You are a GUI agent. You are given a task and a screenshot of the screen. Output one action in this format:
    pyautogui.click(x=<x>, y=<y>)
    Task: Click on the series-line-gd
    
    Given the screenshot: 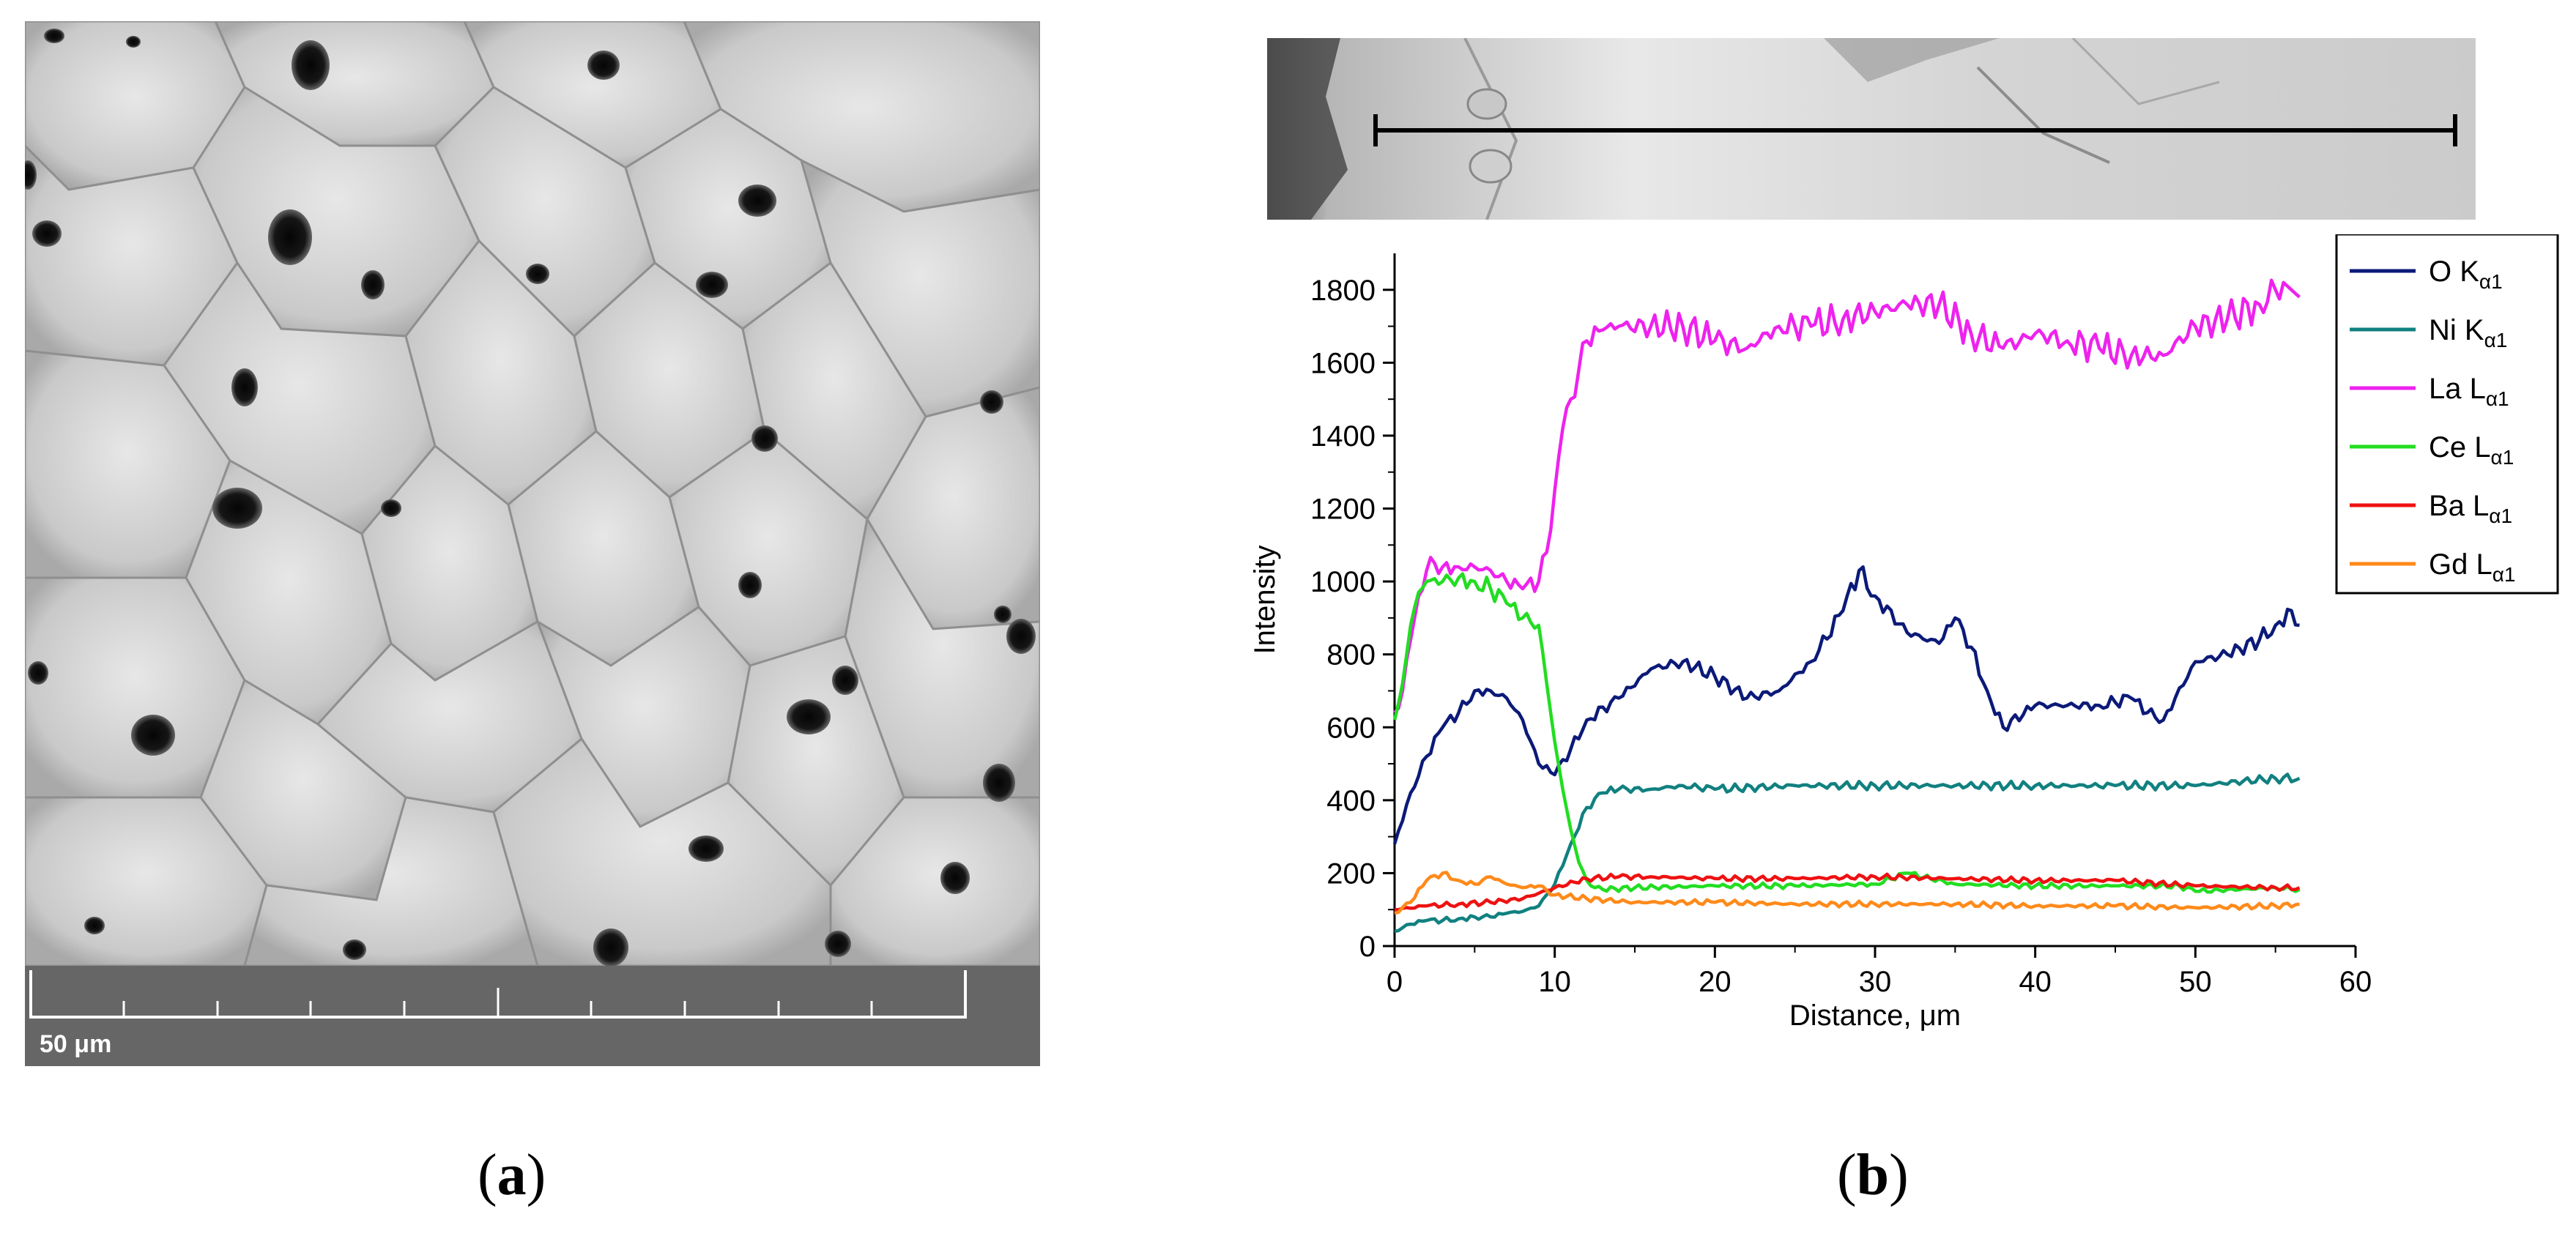 What is the action you would take?
    pyautogui.click(x=1847, y=893)
    